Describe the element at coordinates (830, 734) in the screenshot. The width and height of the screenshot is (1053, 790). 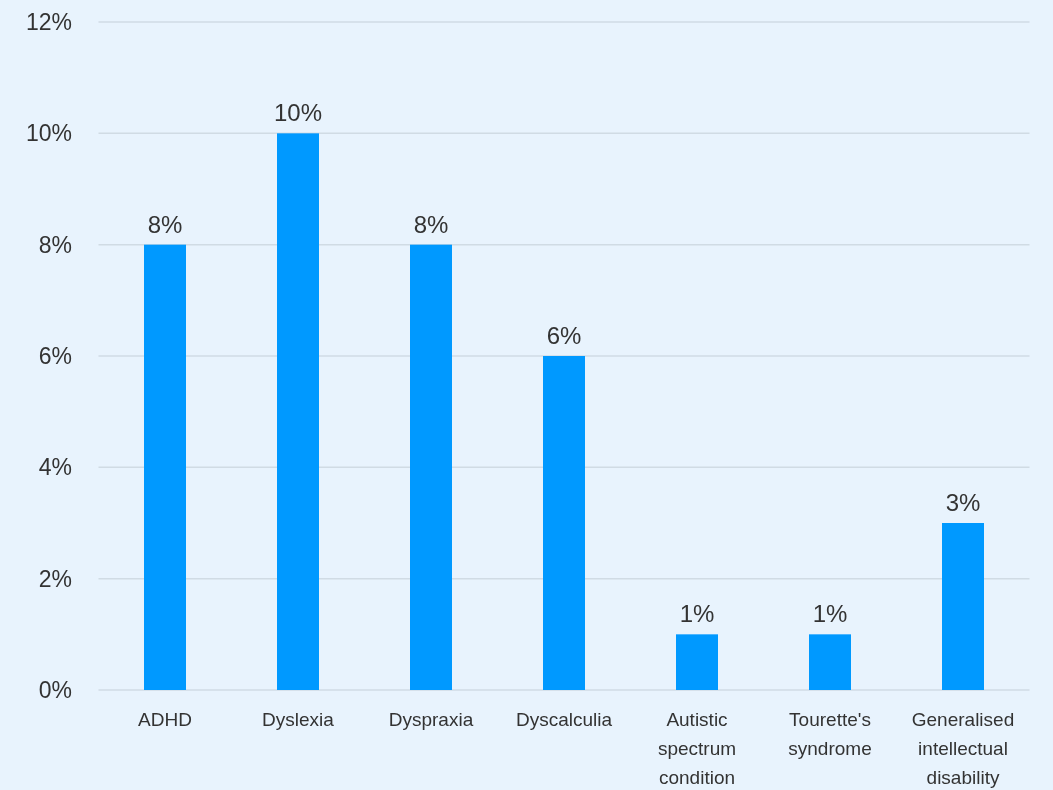
I see `x-tick-label: Tourette's syndrome` at that location.